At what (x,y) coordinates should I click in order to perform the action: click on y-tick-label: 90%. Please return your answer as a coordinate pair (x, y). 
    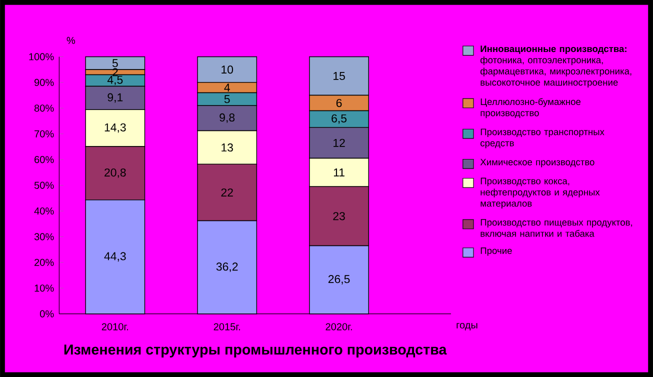
    Looking at the image, I should click on (44, 82).